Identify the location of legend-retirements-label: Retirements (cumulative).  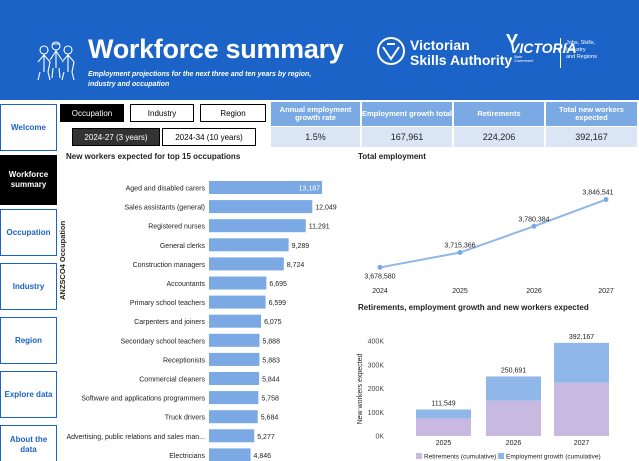
(460, 457).